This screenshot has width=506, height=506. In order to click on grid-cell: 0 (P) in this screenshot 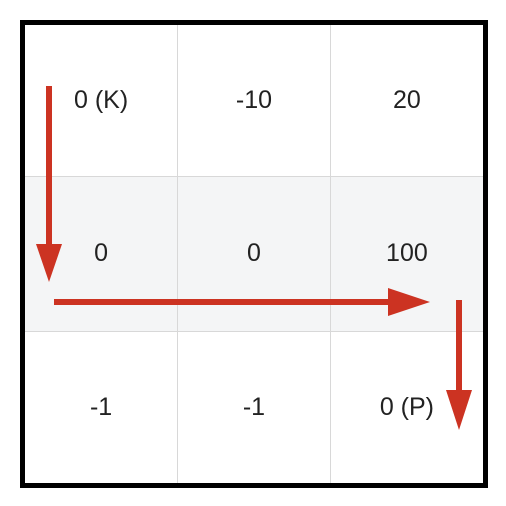, I will do `click(406, 406)`.